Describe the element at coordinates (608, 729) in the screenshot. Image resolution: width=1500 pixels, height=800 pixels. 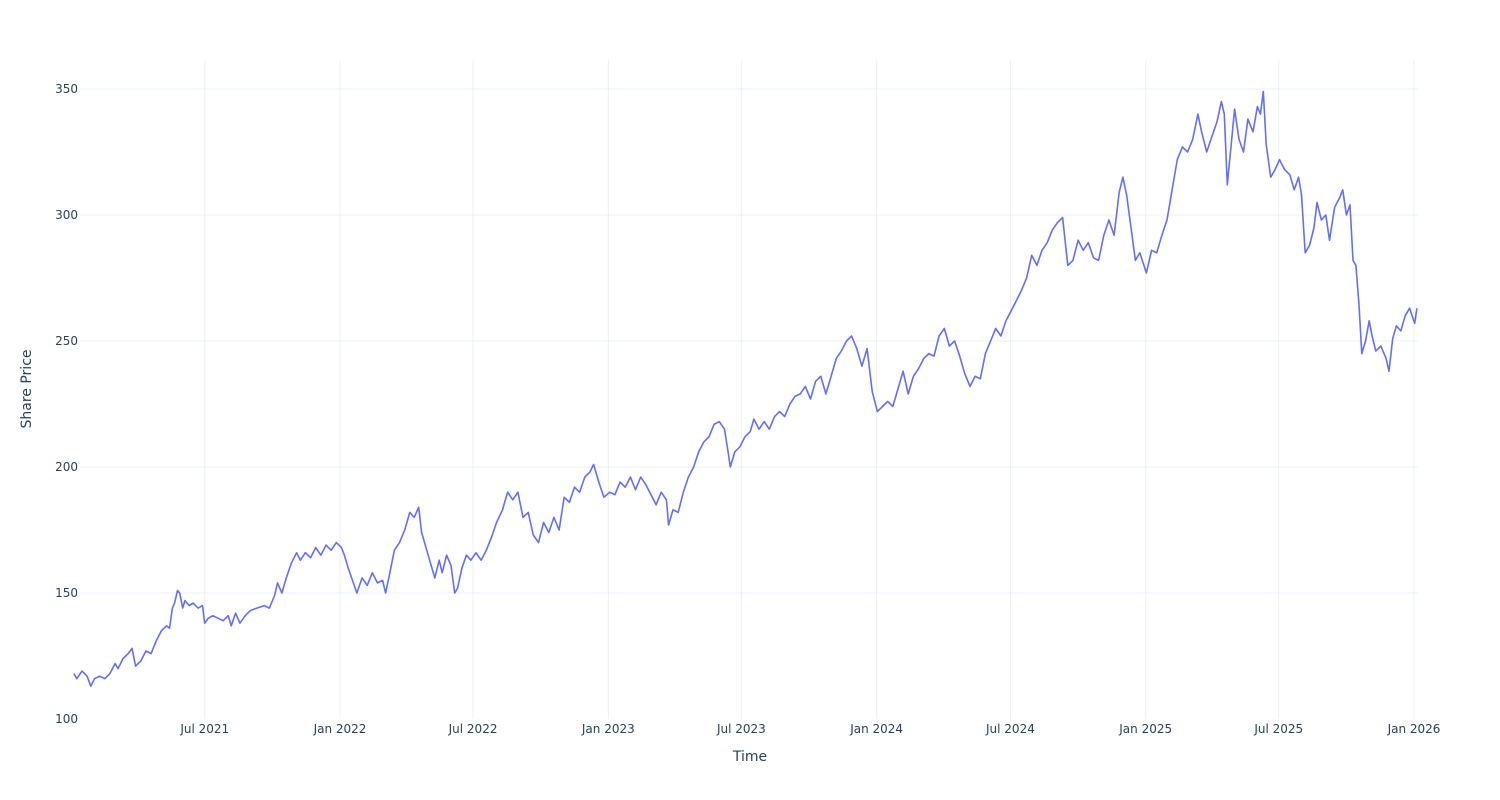
I see `x-tick-label: Jan 2023` at that location.